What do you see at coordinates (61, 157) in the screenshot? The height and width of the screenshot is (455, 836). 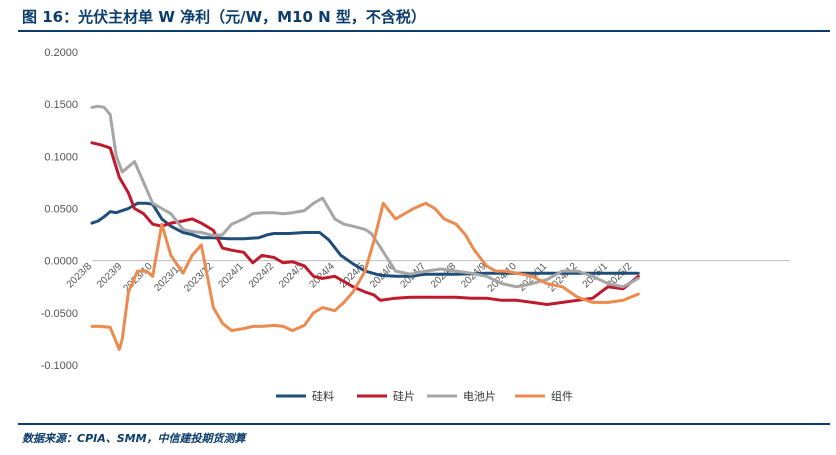 I see `y-tick-label: 0.1000` at bounding box center [61, 157].